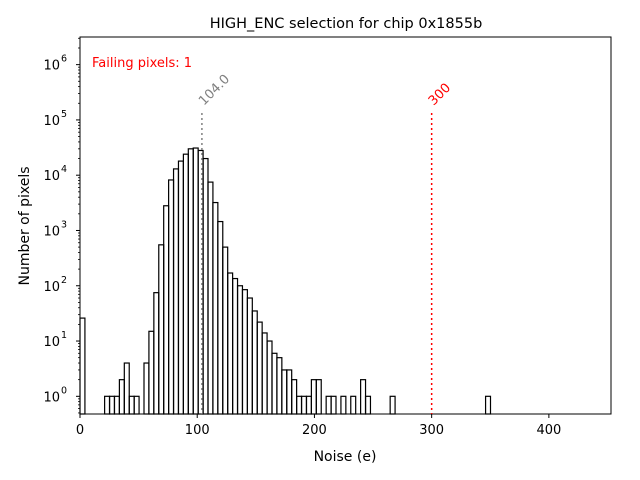  Describe the element at coordinates (64, 335) in the screenshot. I see `y-tick-exponent: 1` at that location.